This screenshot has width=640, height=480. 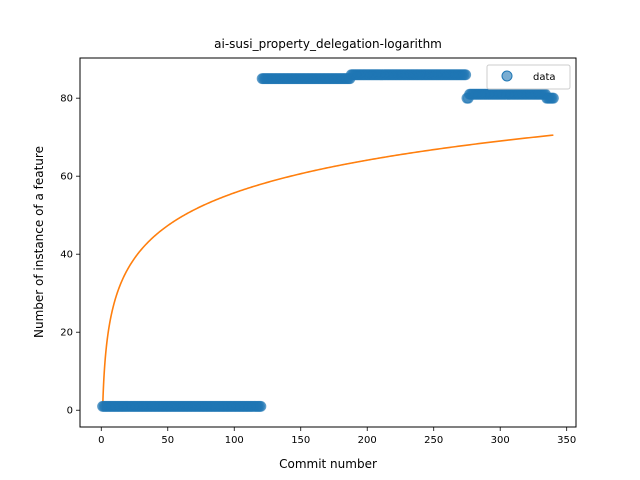 What do you see at coordinates (367, 440) in the screenshot?
I see `x-tick-label: 200` at bounding box center [367, 440].